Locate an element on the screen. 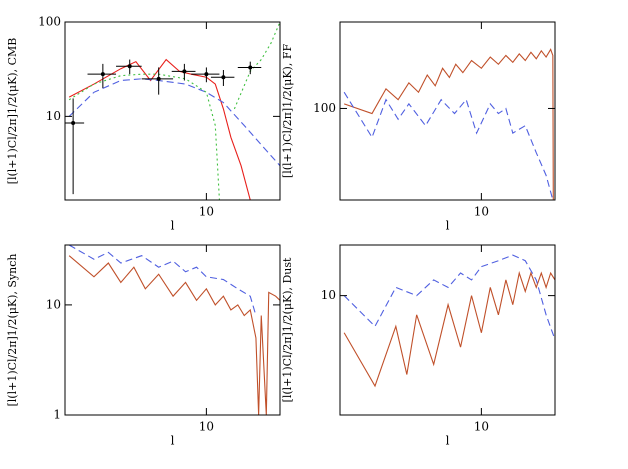 This screenshot has height=469, width=628. y-axis-label: [l(l+1)Cl/2π]1/2(μK), Dust is located at coordinates (287, 329).